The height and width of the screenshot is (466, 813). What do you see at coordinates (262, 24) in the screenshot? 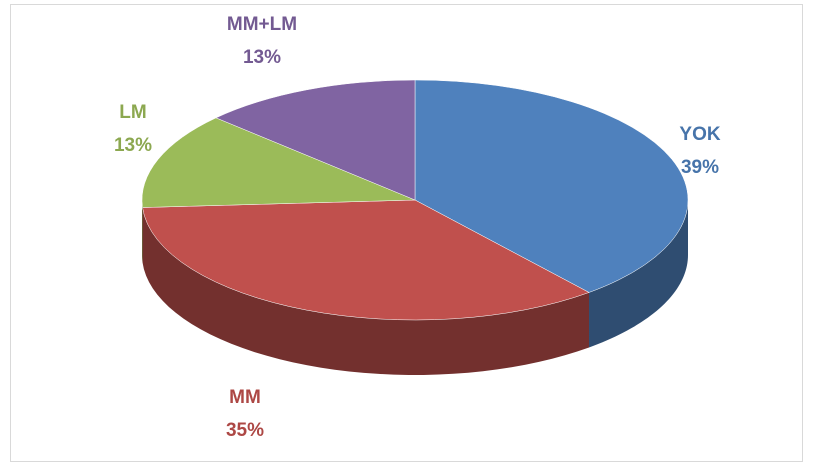
I see `data-label-name: MM+LM` at bounding box center [262, 24].